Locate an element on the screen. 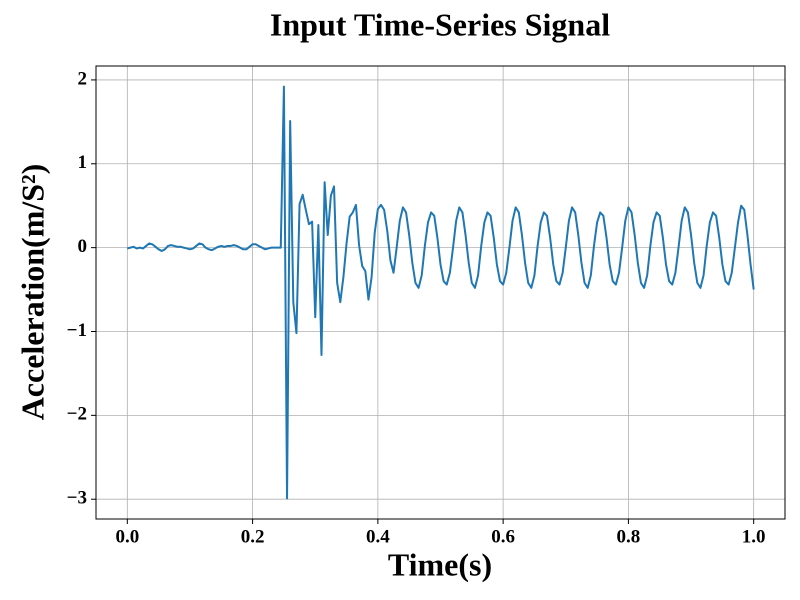 The image size is (800, 600). y-tick-label: −2 is located at coordinates (77, 414).